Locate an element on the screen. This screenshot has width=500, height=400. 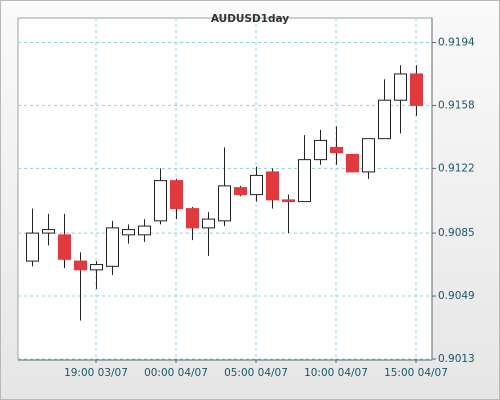
x-tick-label: 19:00 03/07 is located at coordinates (96, 373).